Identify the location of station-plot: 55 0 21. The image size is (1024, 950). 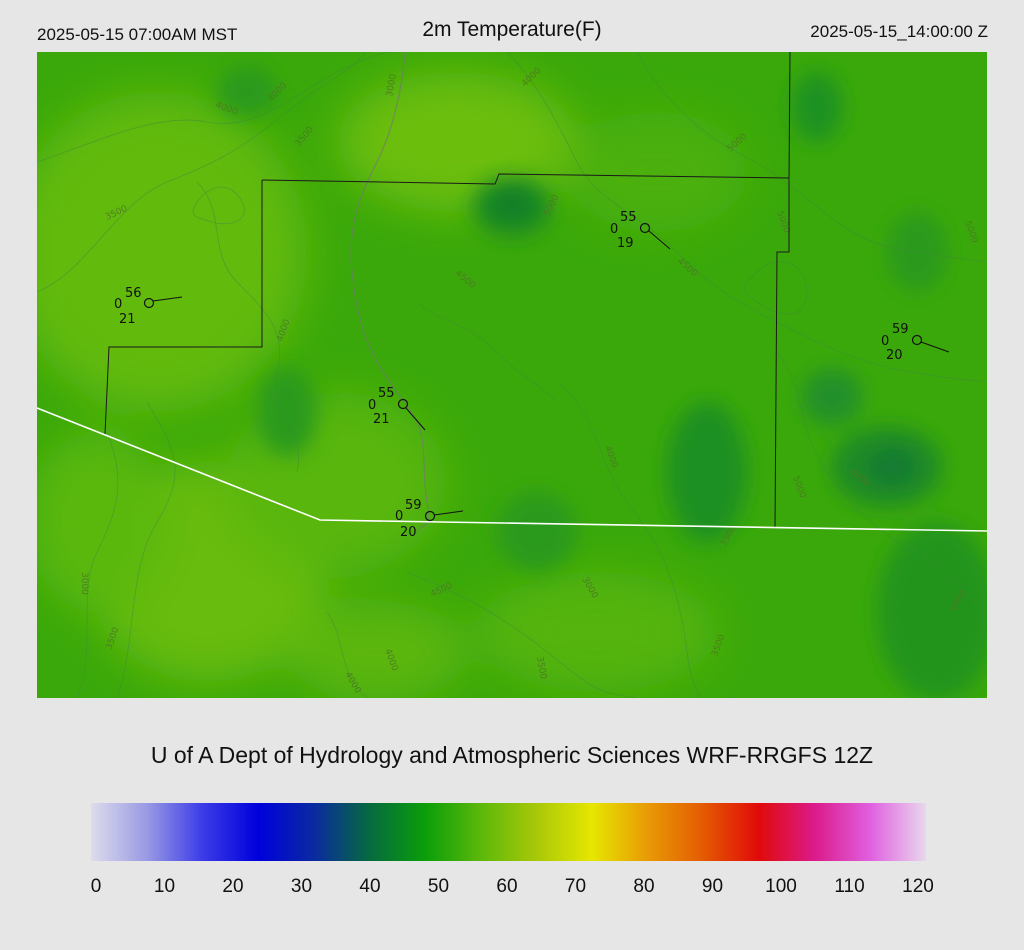
(397, 408).